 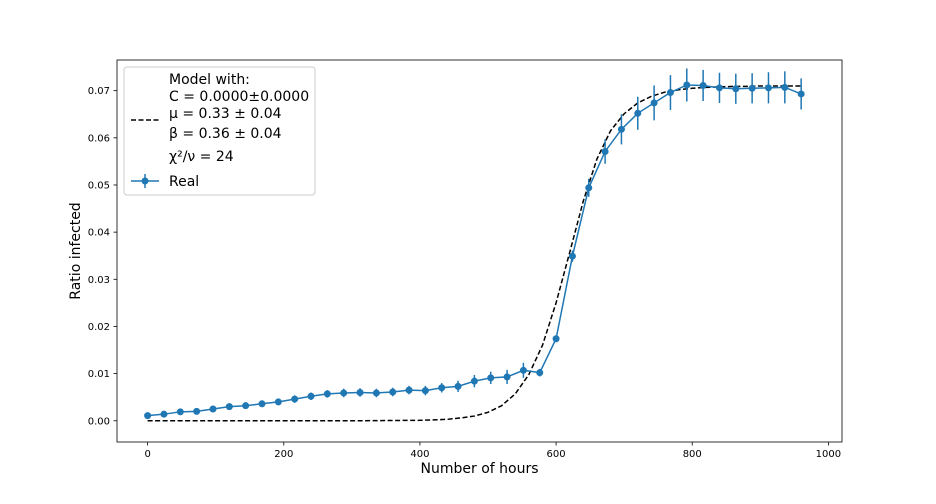 I want to click on y-tick-label: 0.03, so click(x=99, y=280).